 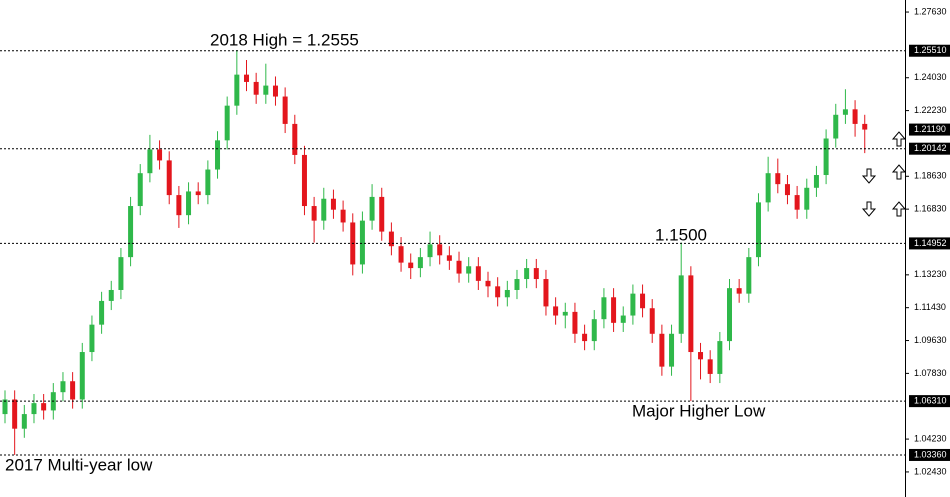 I want to click on annotation: Major Higher Low, so click(x=699, y=410).